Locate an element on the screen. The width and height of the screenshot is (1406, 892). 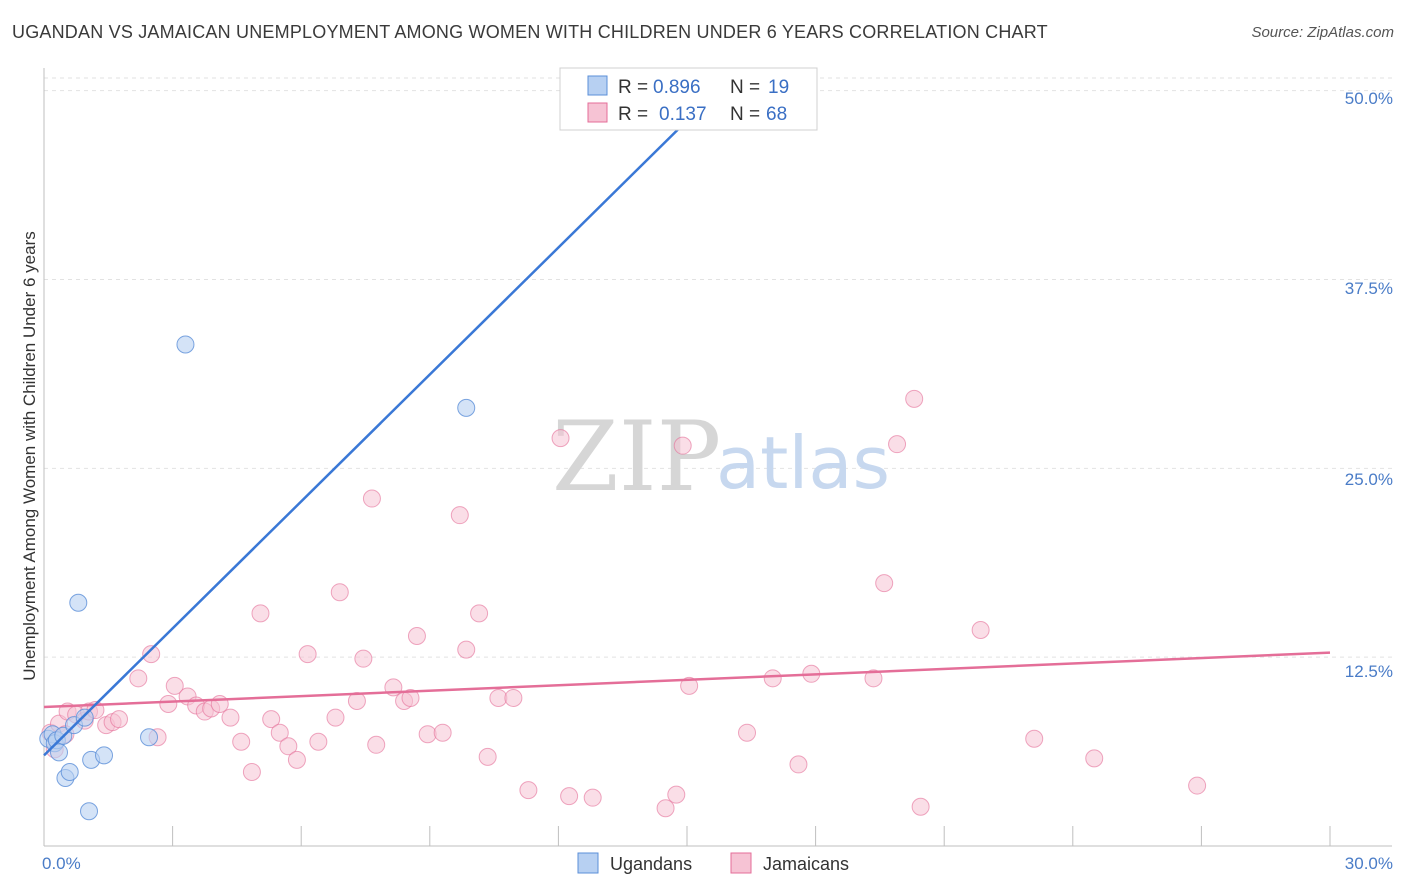
jamaicans-trend-line is located at coordinates (687, 680).